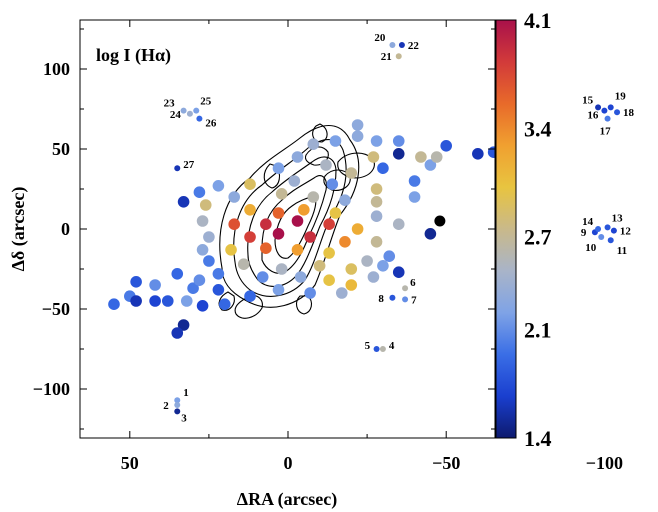 This screenshot has height=512, width=658. What do you see at coordinates (413, 283) in the screenshot?
I see `point-label: 6` at bounding box center [413, 283].